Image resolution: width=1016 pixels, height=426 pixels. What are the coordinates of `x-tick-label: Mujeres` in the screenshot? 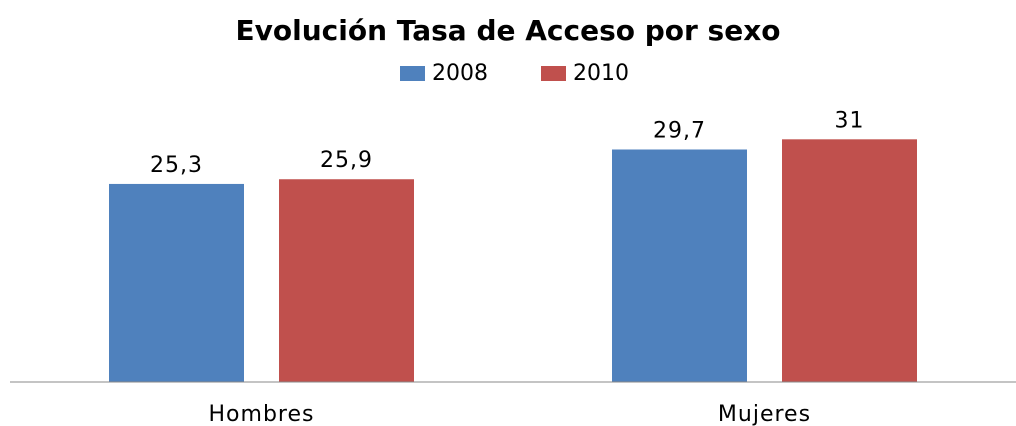 It's located at (764, 414).